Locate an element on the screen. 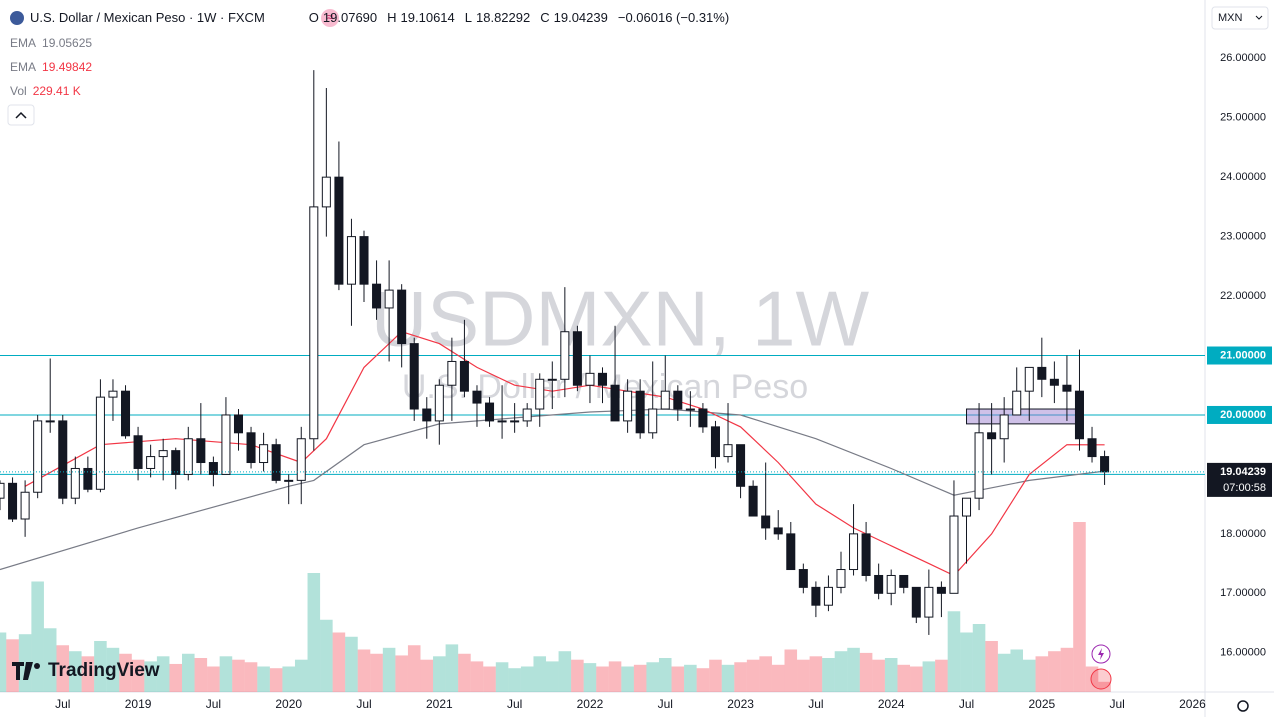  dropdown-arrow is located at coordinates (1259, 17).